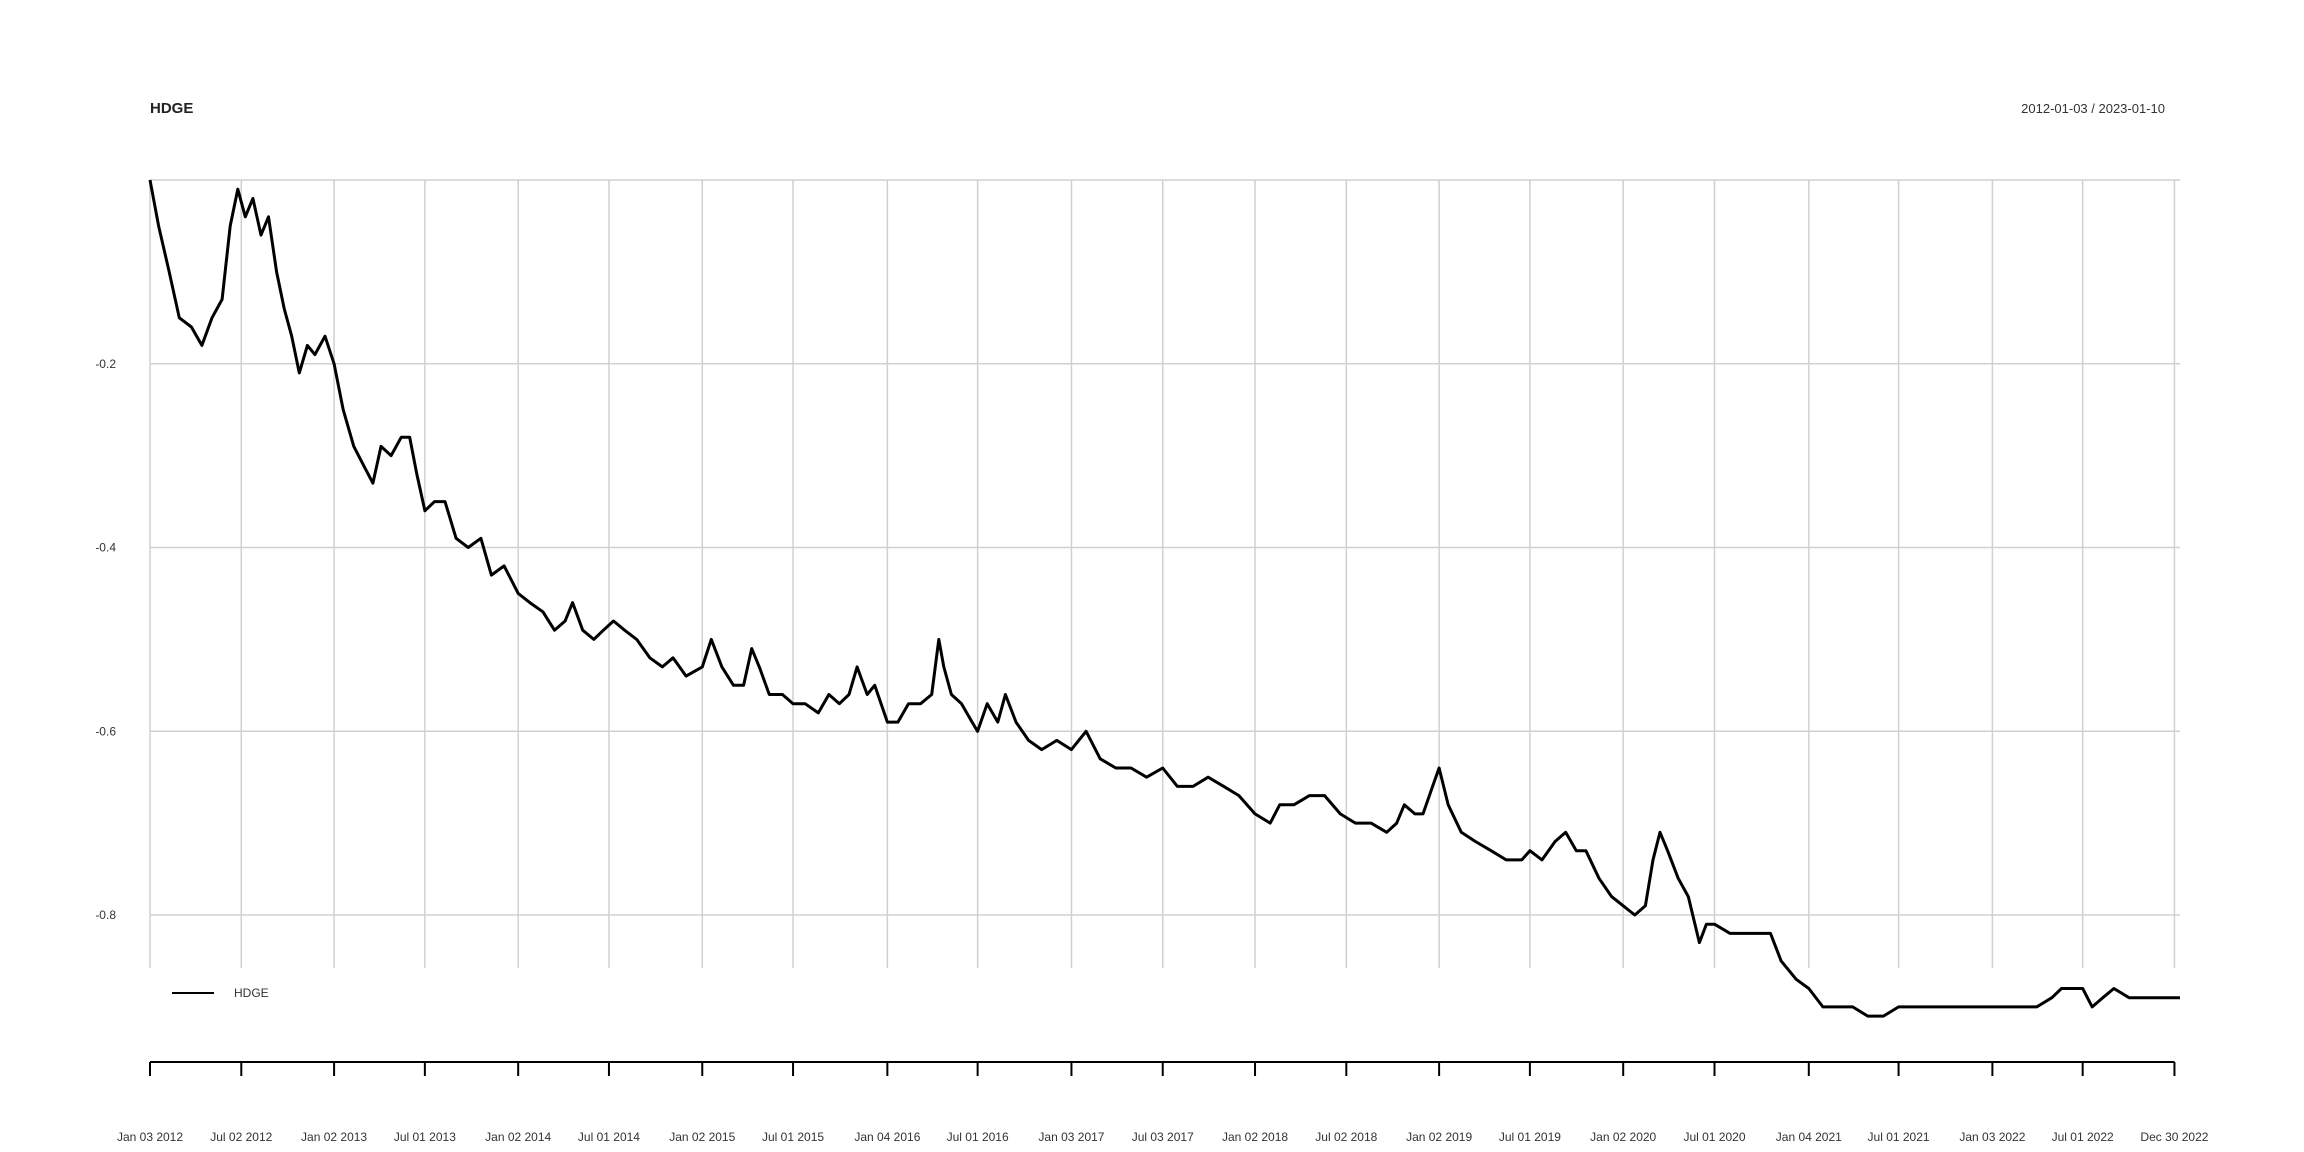 The width and height of the screenshot is (2304, 1152). I want to click on x-tick-label: Jul 01 2016, so click(978, 1137).